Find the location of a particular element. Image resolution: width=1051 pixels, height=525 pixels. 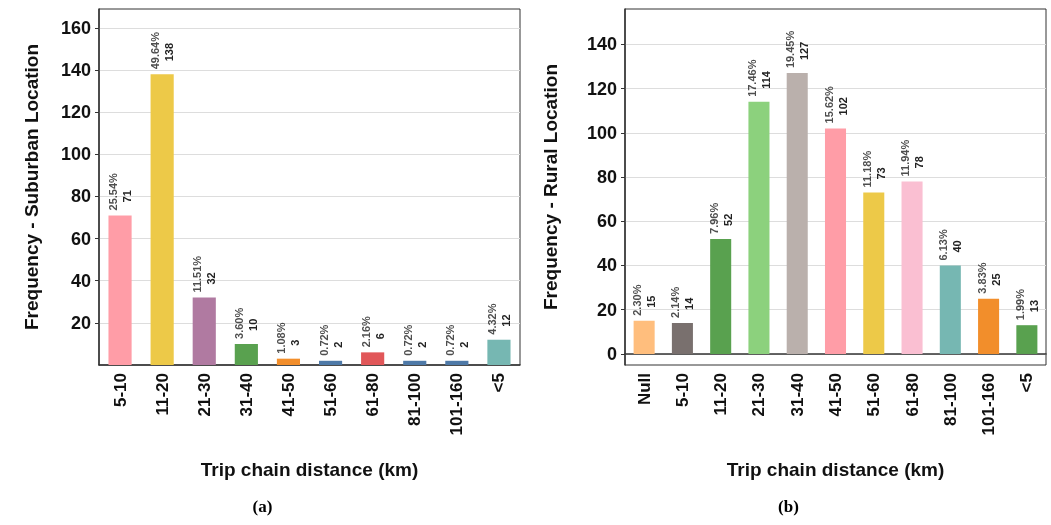

annotation: 2.30% is located at coordinates (637, 300).